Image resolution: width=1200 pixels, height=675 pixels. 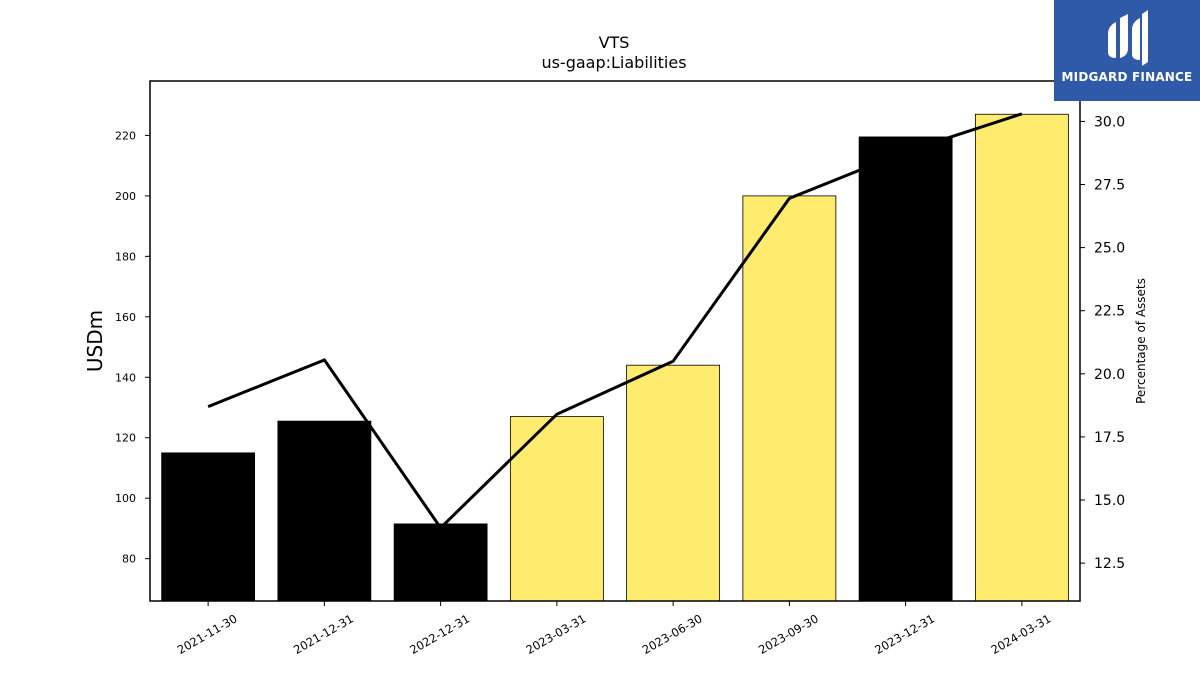 What do you see at coordinates (125, 438) in the screenshot?
I see `y-tick-label: 120` at bounding box center [125, 438].